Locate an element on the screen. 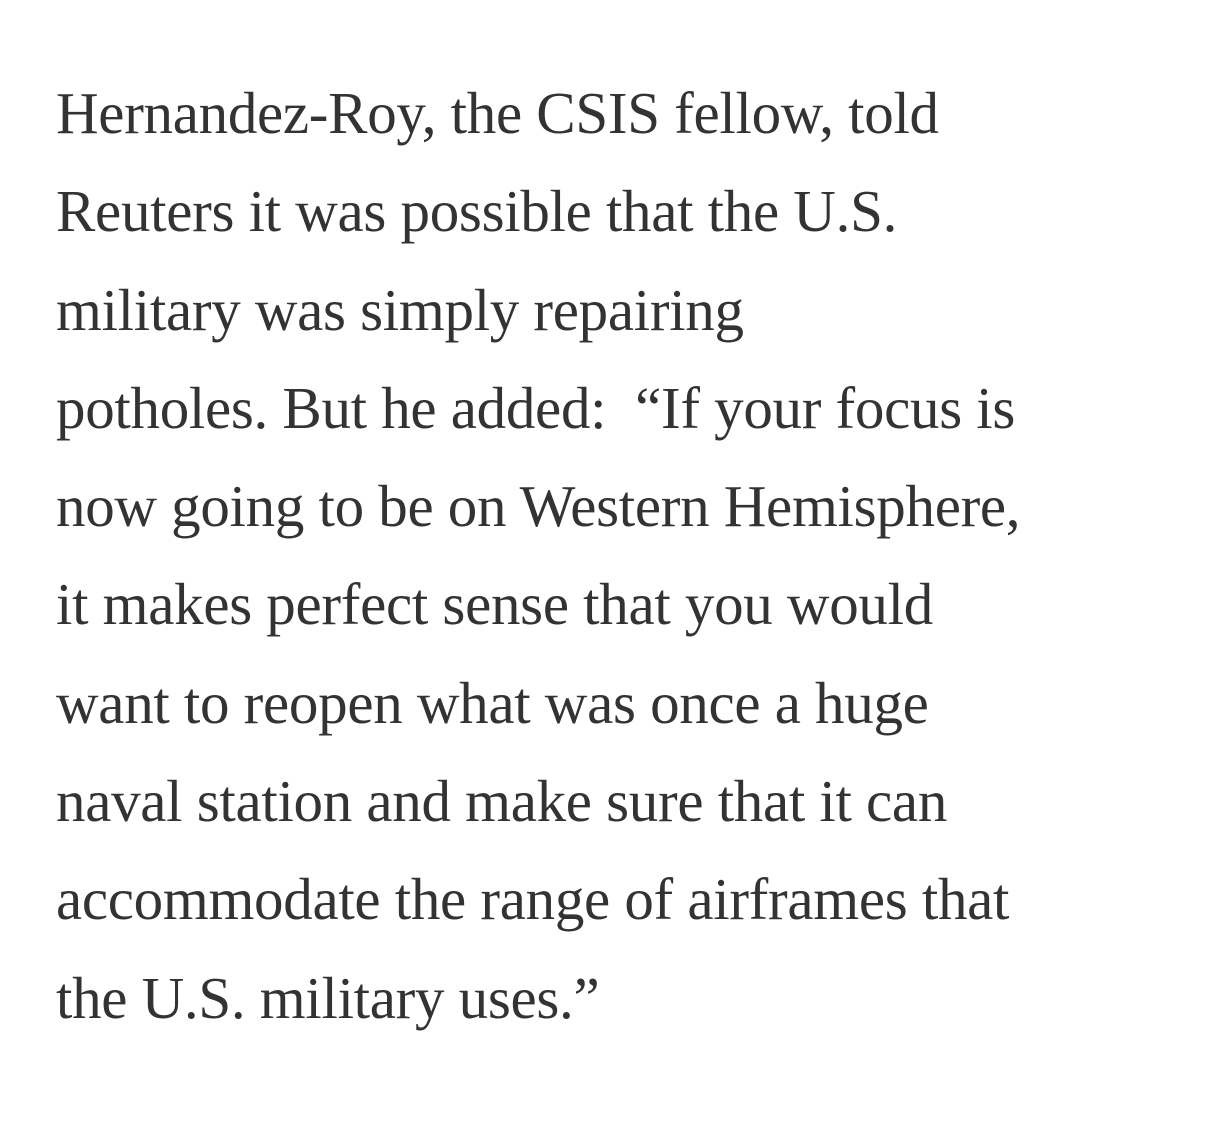 This screenshot has height=1146, width=1224. paragraph-line: Hernandez-Roy, the CSIS fellow, told is located at coordinates (497, 113).